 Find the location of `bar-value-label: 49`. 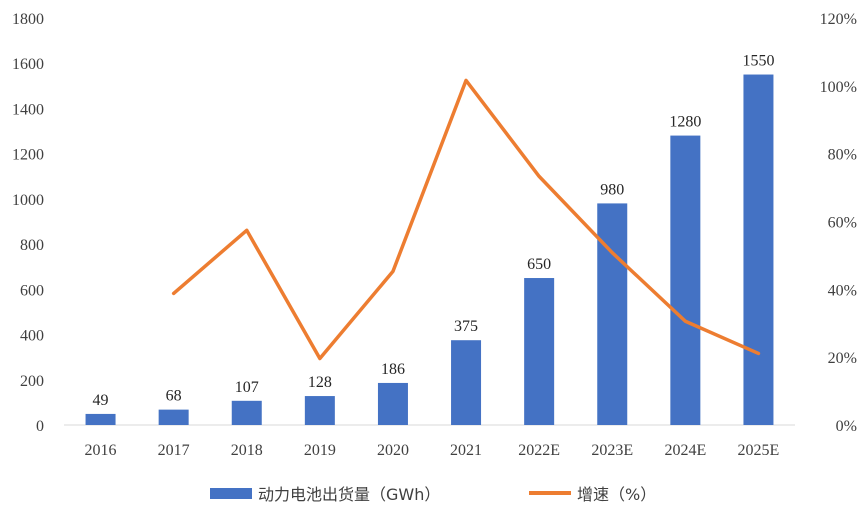

bar-value-label: 49 is located at coordinates (101, 400).